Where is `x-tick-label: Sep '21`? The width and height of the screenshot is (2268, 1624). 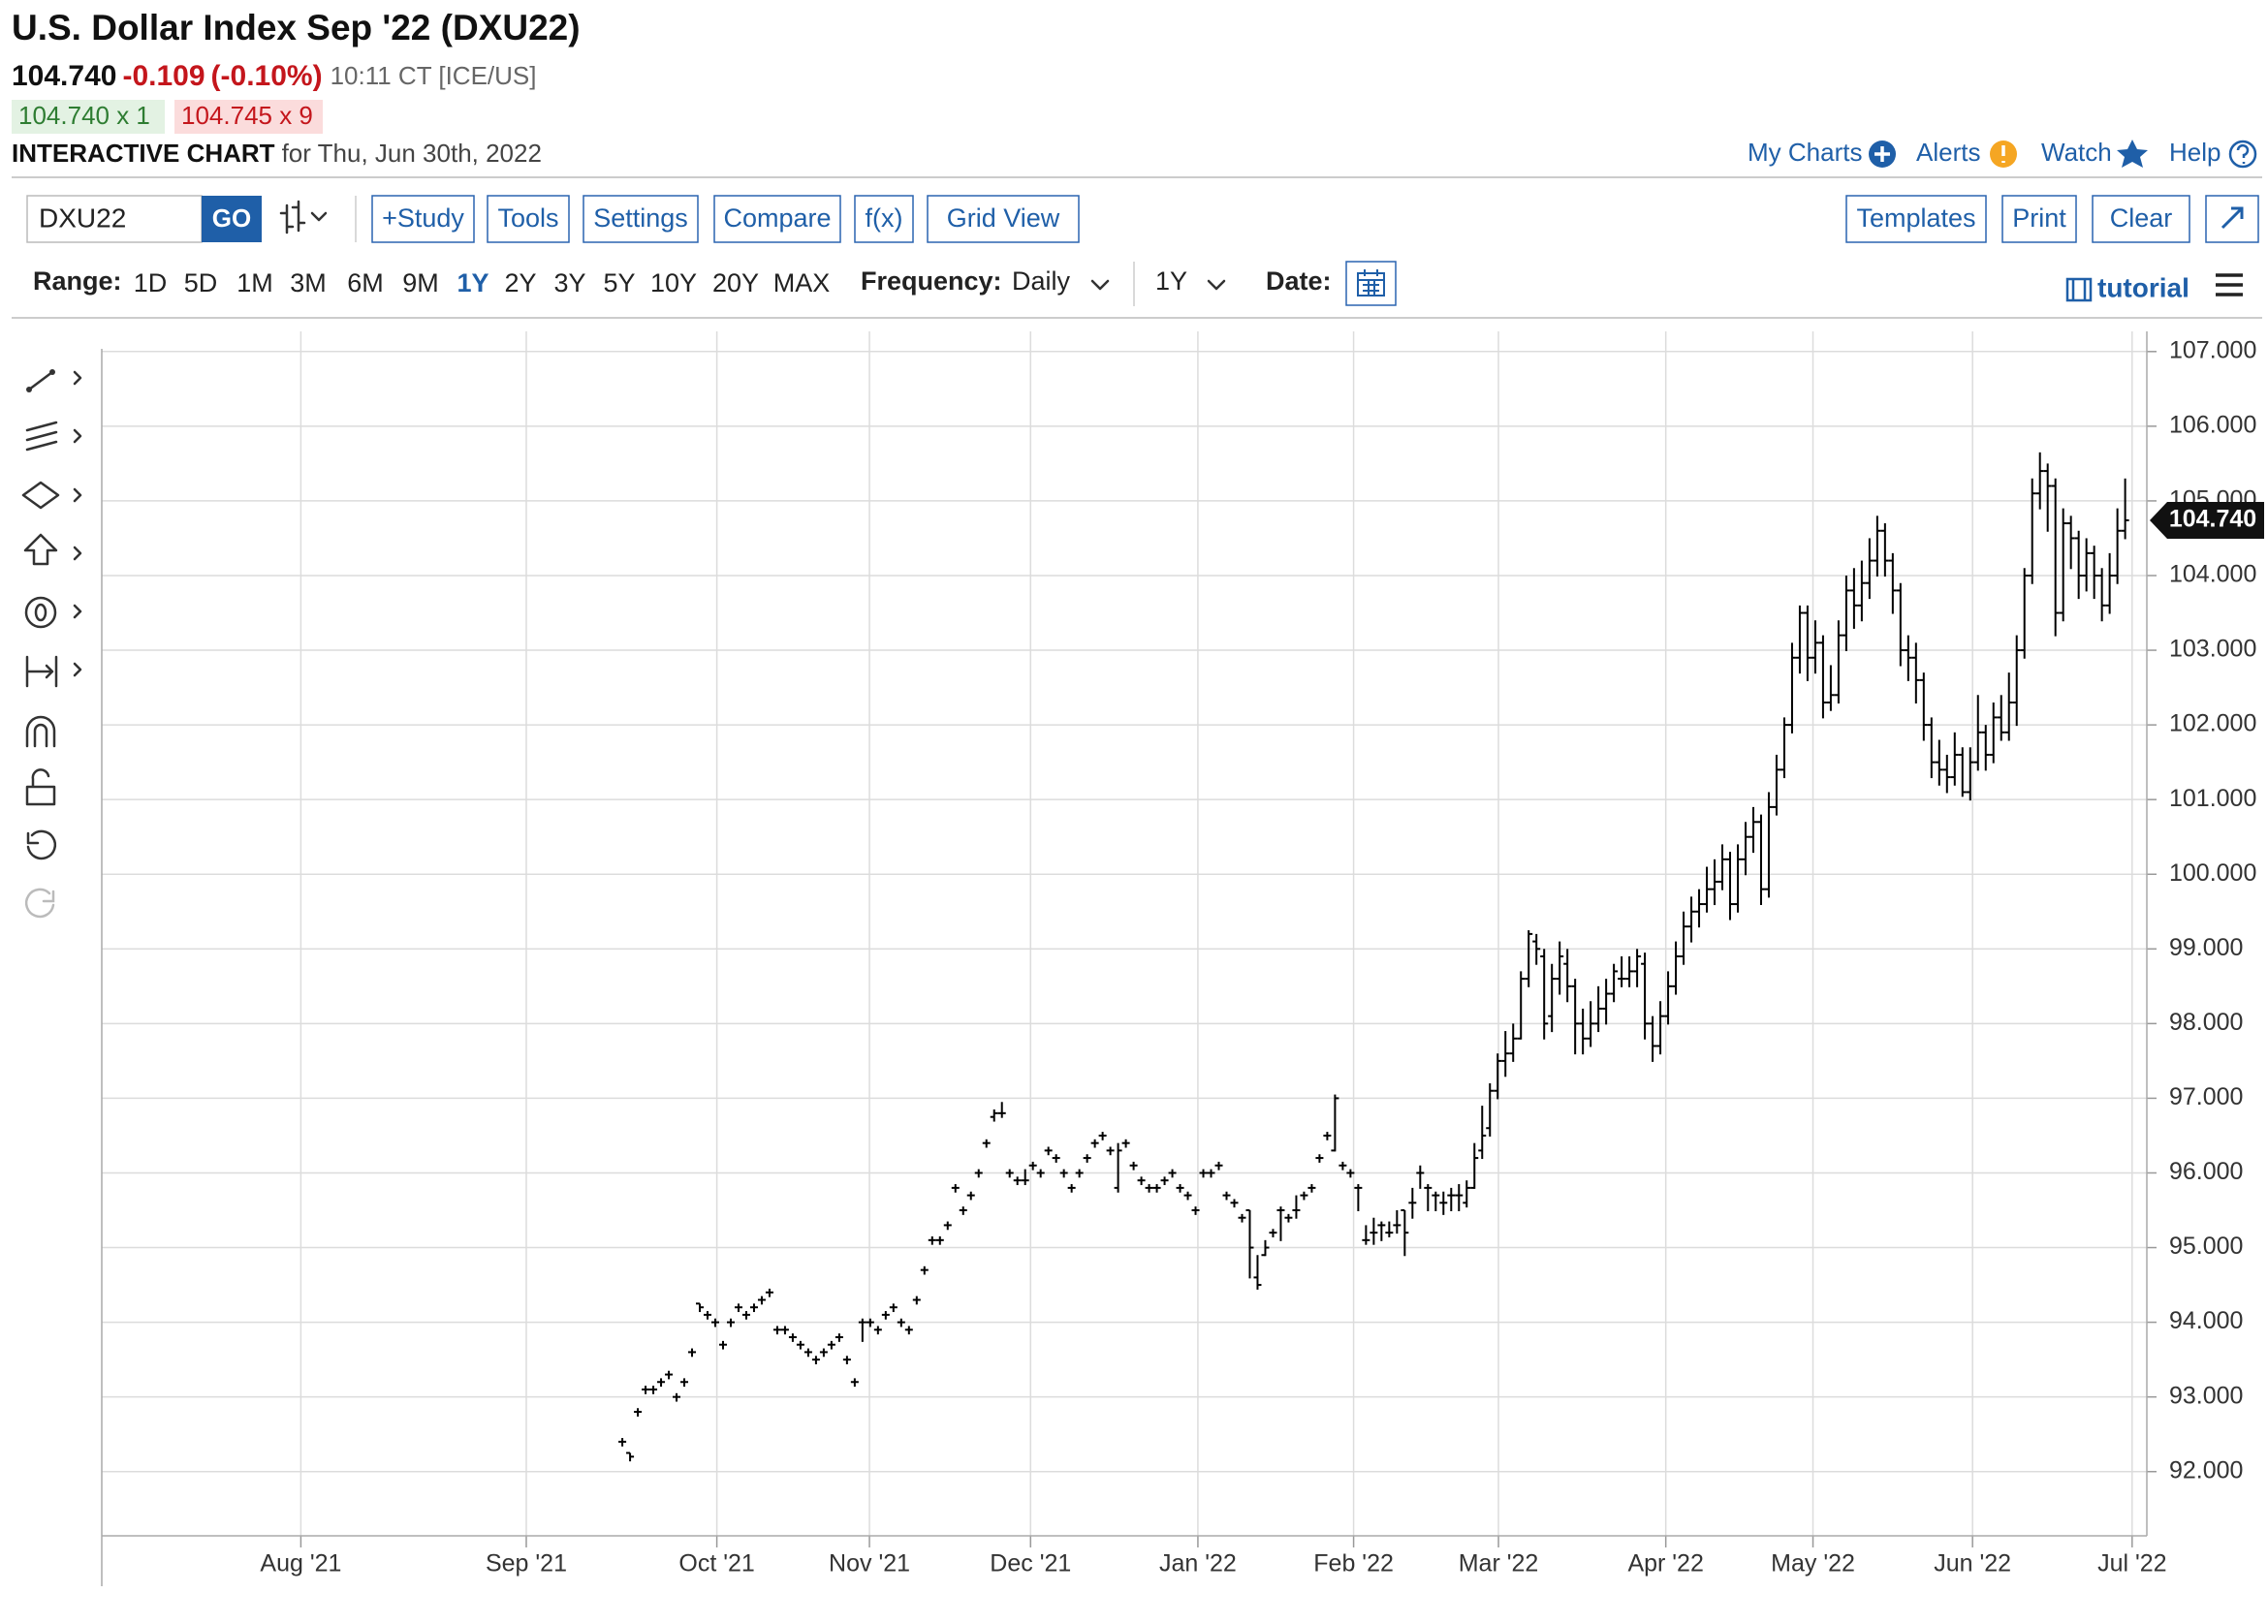 x-tick-label: Sep '21 is located at coordinates (527, 1563).